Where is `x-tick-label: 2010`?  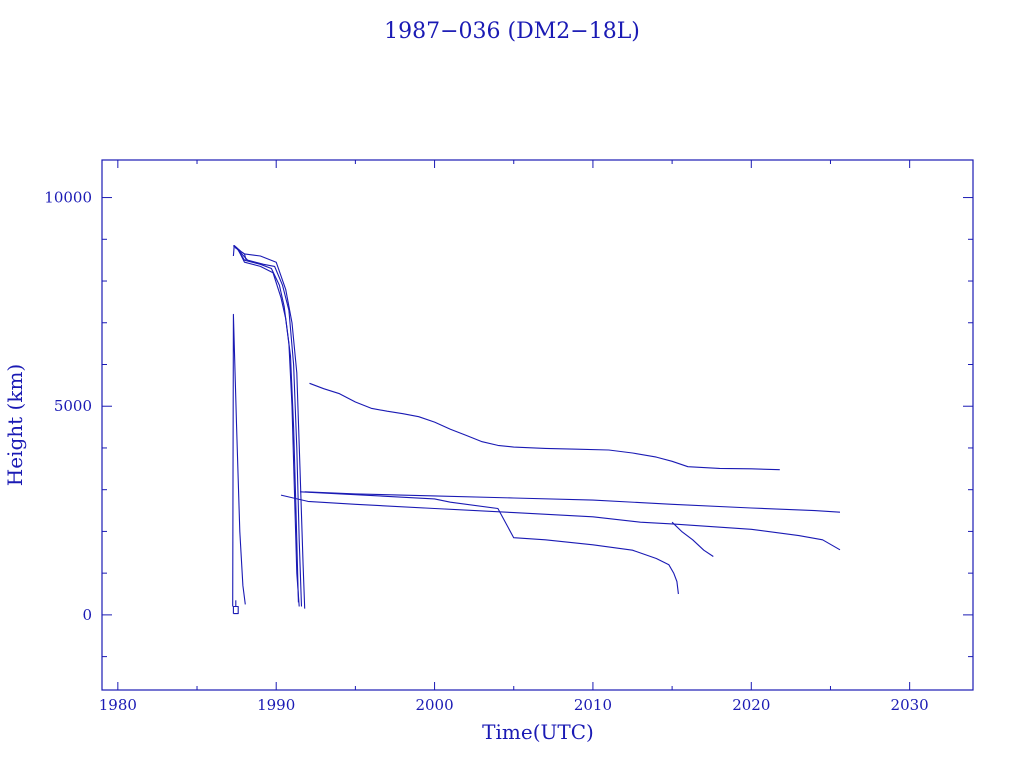
x-tick-label: 2010 is located at coordinates (593, 705).